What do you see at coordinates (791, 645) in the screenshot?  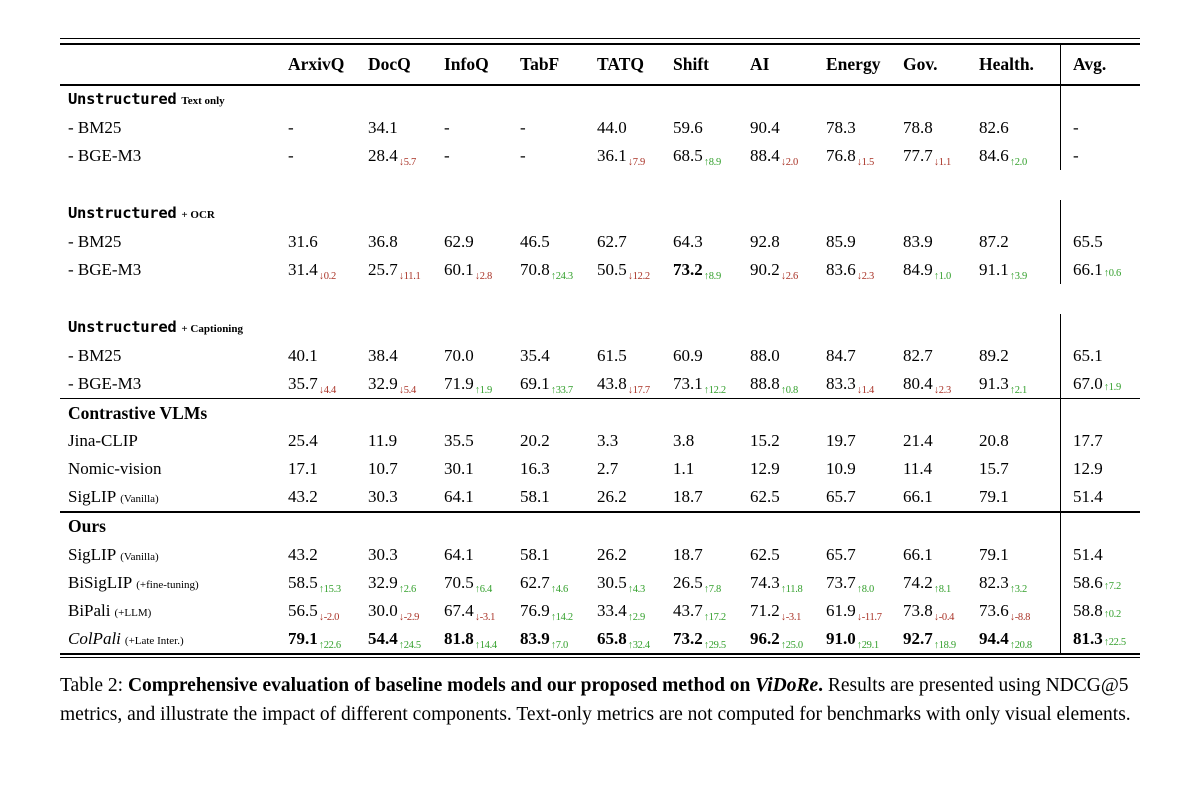 I see `delta-up-badge: ↑25.0` at bounding box center [791, 645].